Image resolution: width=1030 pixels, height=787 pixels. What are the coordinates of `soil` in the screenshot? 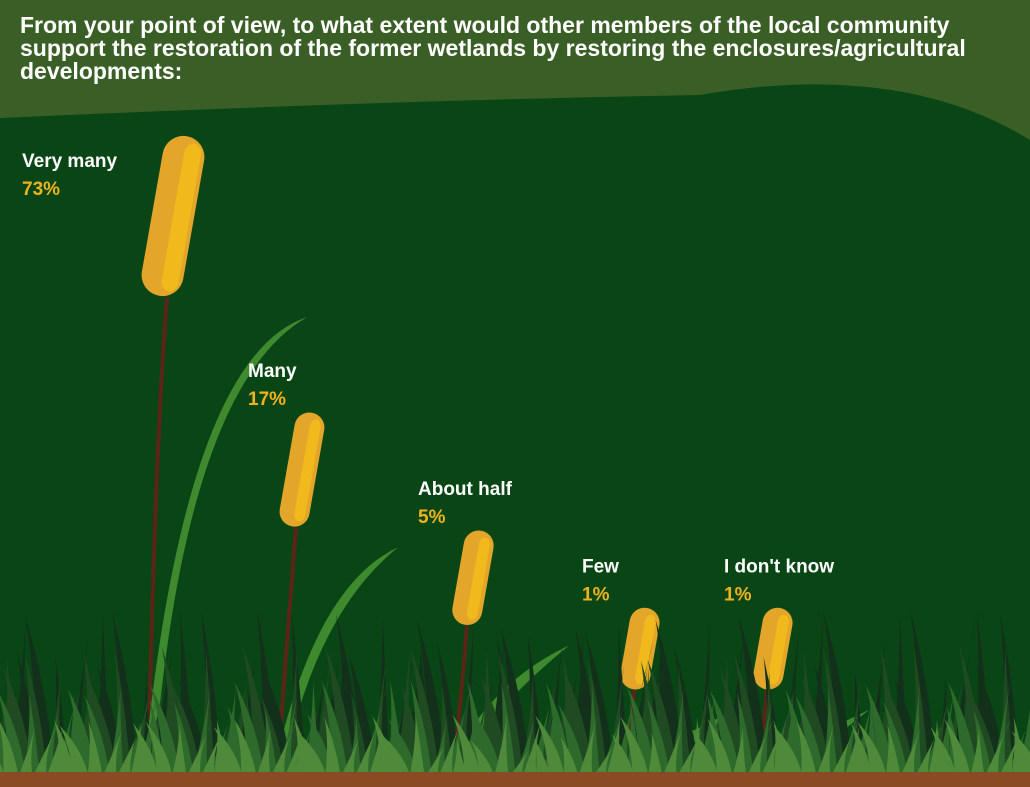 It's located at (515, 779).